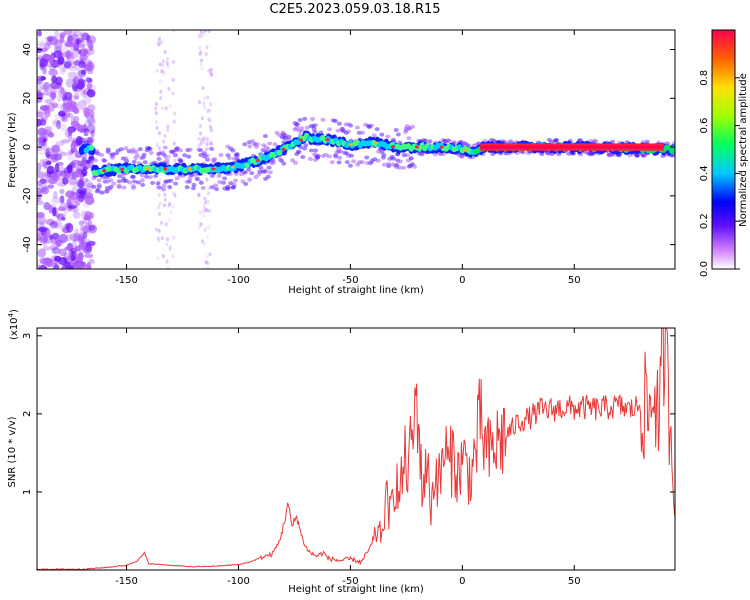  Describe the element at coordinates (27, 336) in the screenshot. I see `snr-y-tick-label: 3` at that location.